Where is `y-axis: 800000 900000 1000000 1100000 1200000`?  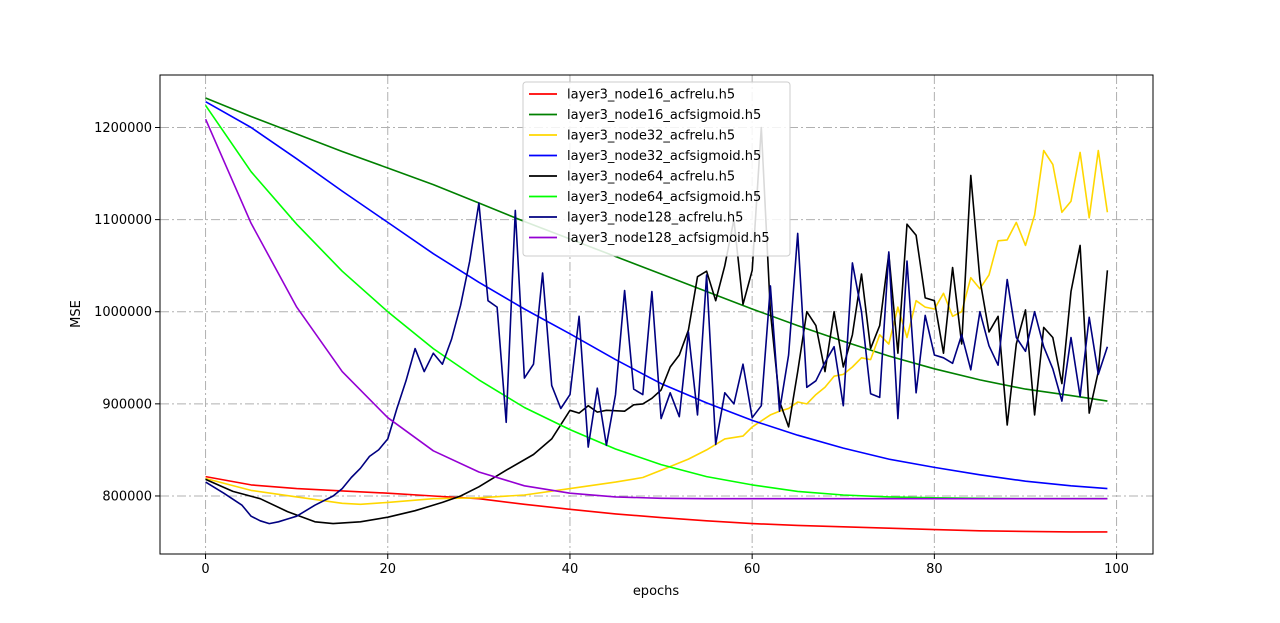 y-axis: 800000 900000 1000000 1100000 1200000 is located at coordinates (127, 312).